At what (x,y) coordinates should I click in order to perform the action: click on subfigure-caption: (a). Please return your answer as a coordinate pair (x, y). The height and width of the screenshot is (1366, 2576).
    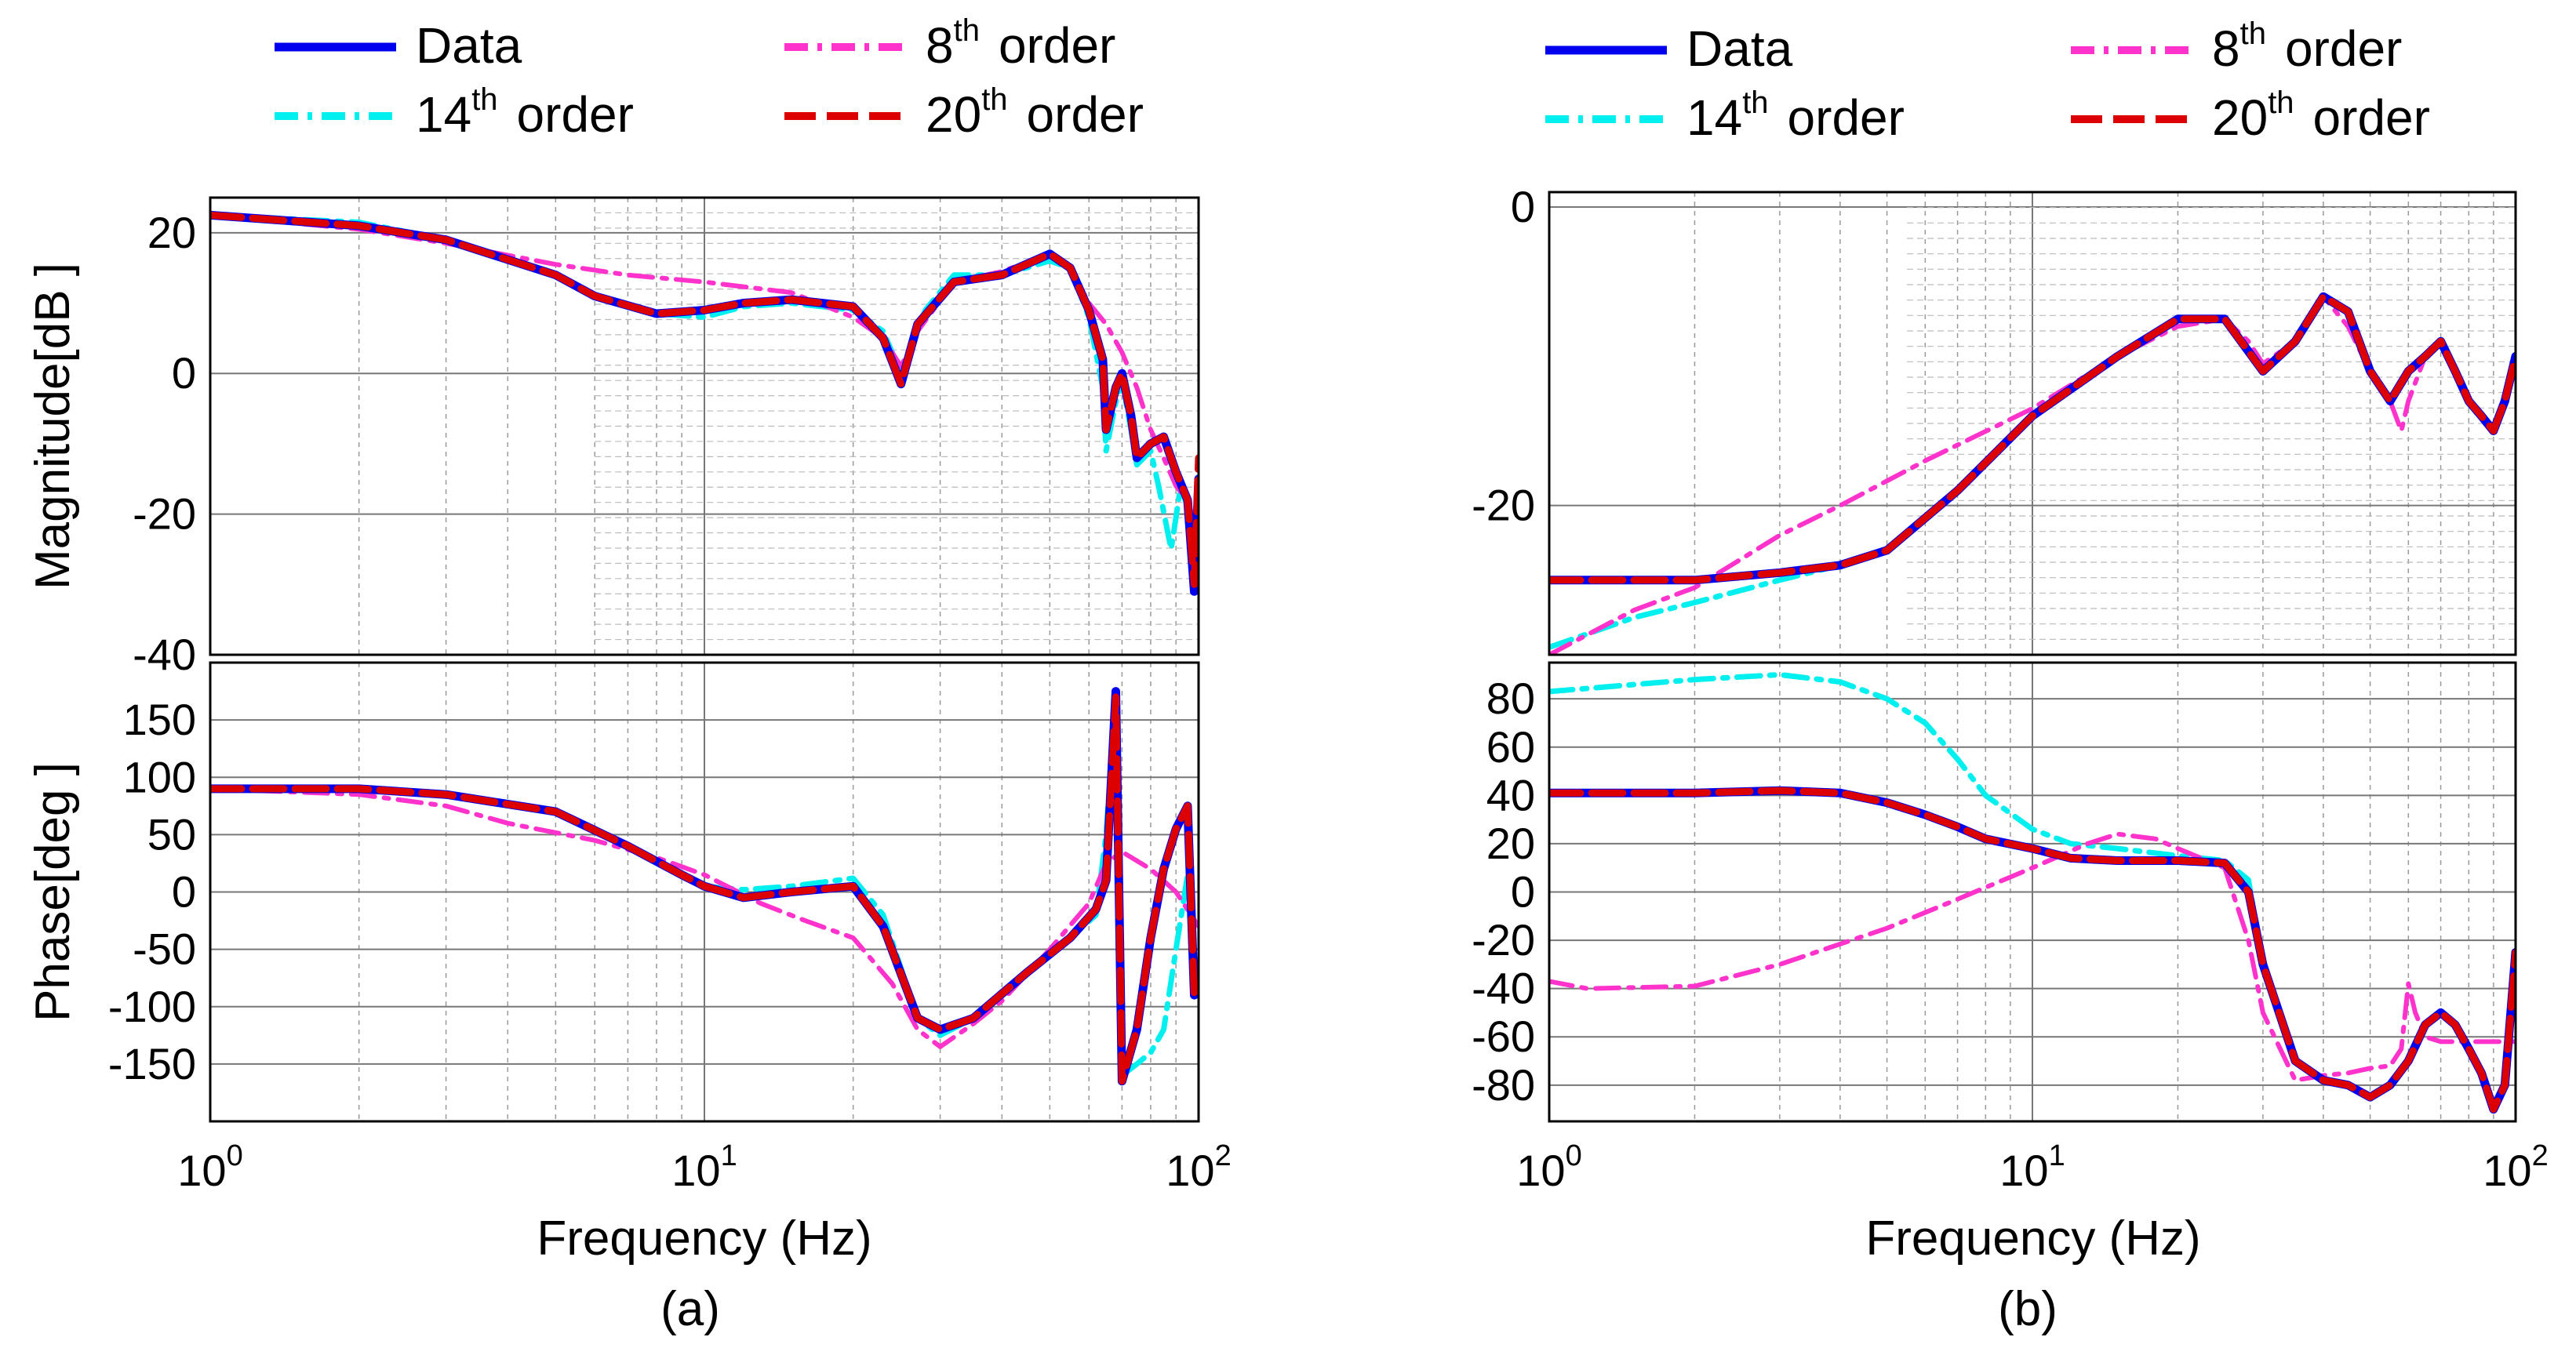
    Looking at the image, I should click on (690, 1309).